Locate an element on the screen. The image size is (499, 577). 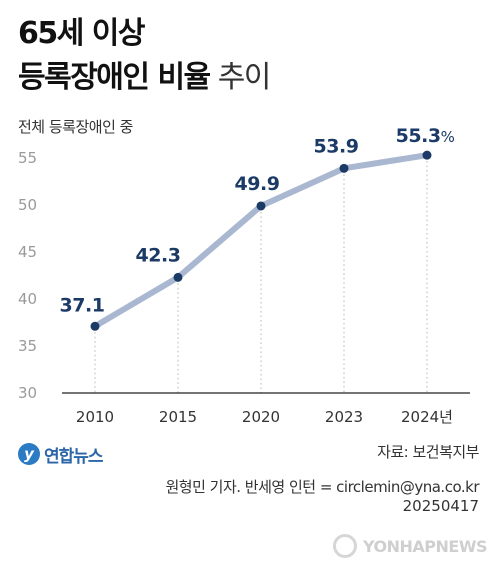
y-tick-label: 55 is located at coordinates (27, 158).